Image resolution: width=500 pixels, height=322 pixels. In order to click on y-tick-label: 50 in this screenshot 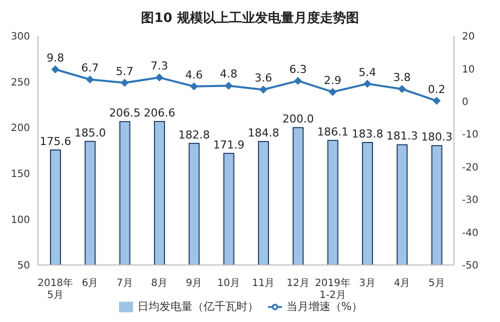, I will do `click(23, 266)`.